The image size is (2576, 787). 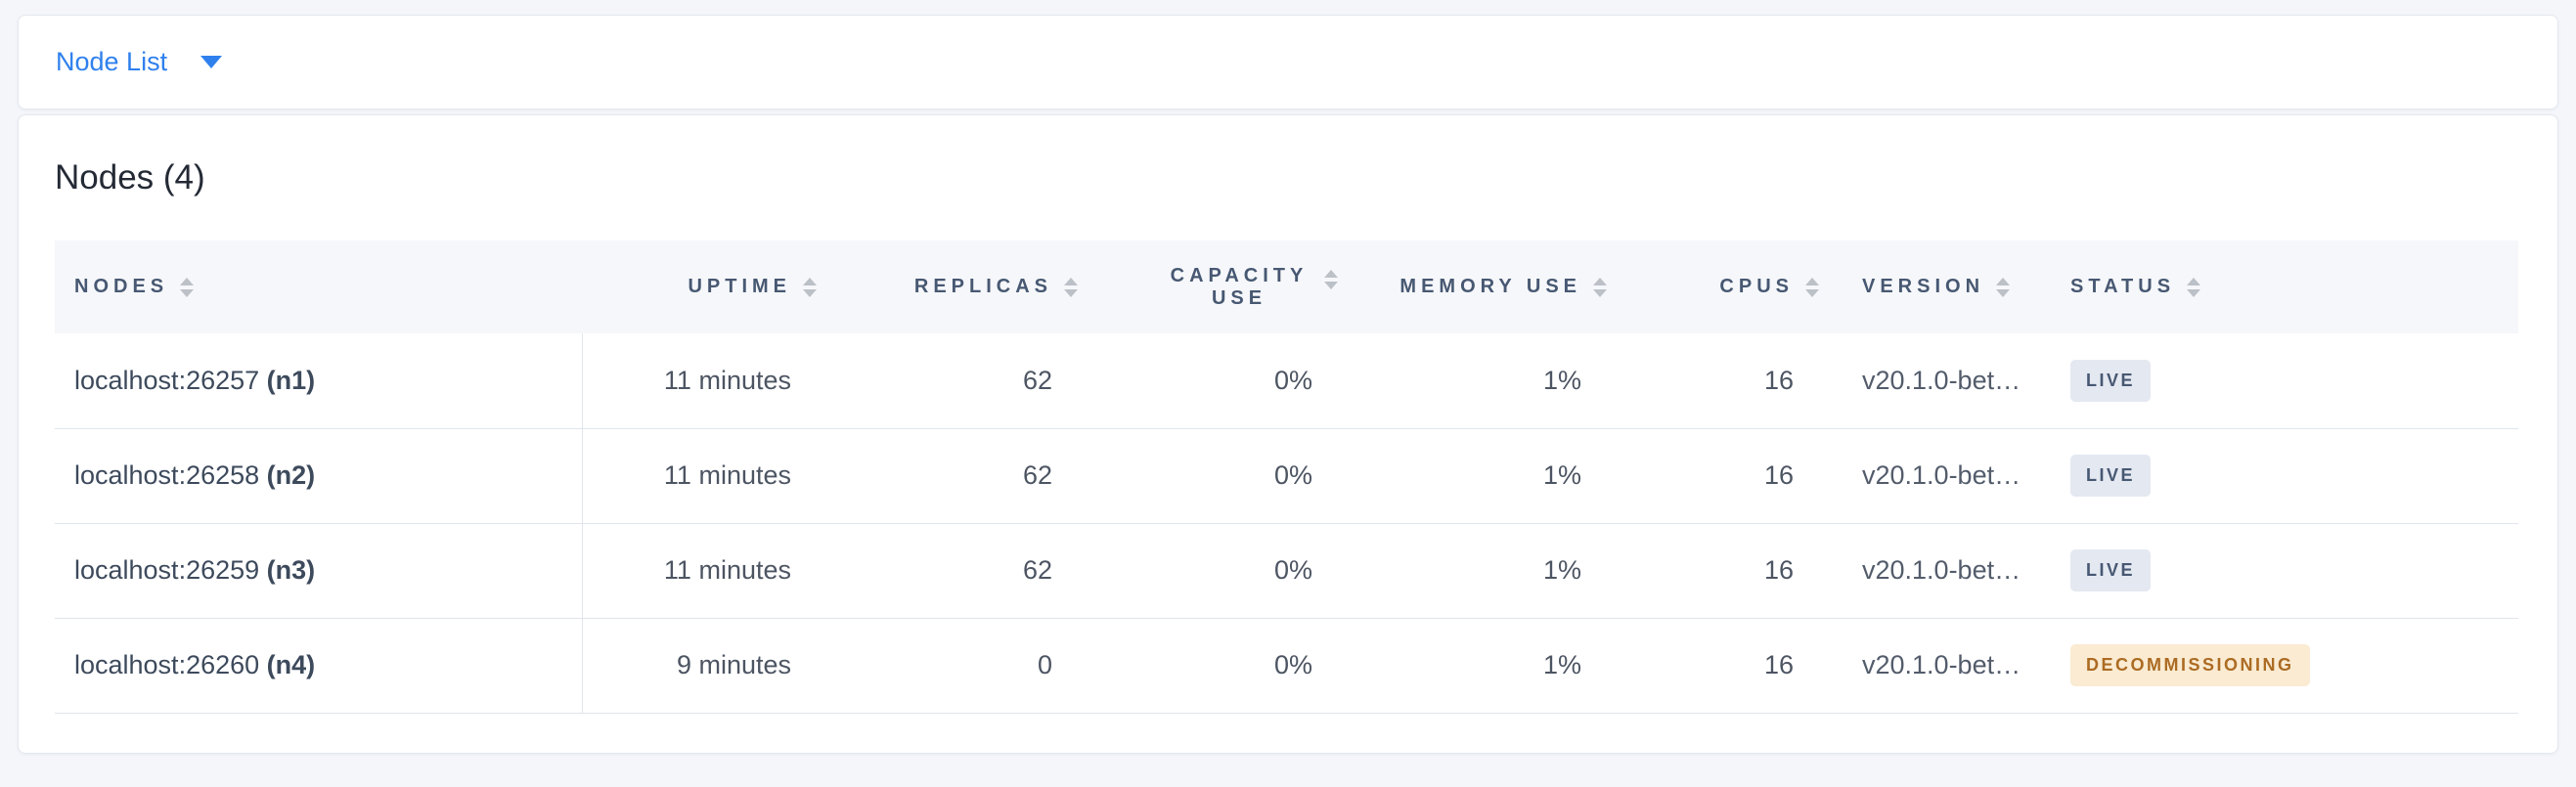 What do you see at coordinates (739, 286) in the screenshot?
I see `column-header-label: UPTIME` at bounding box center [739, 286].